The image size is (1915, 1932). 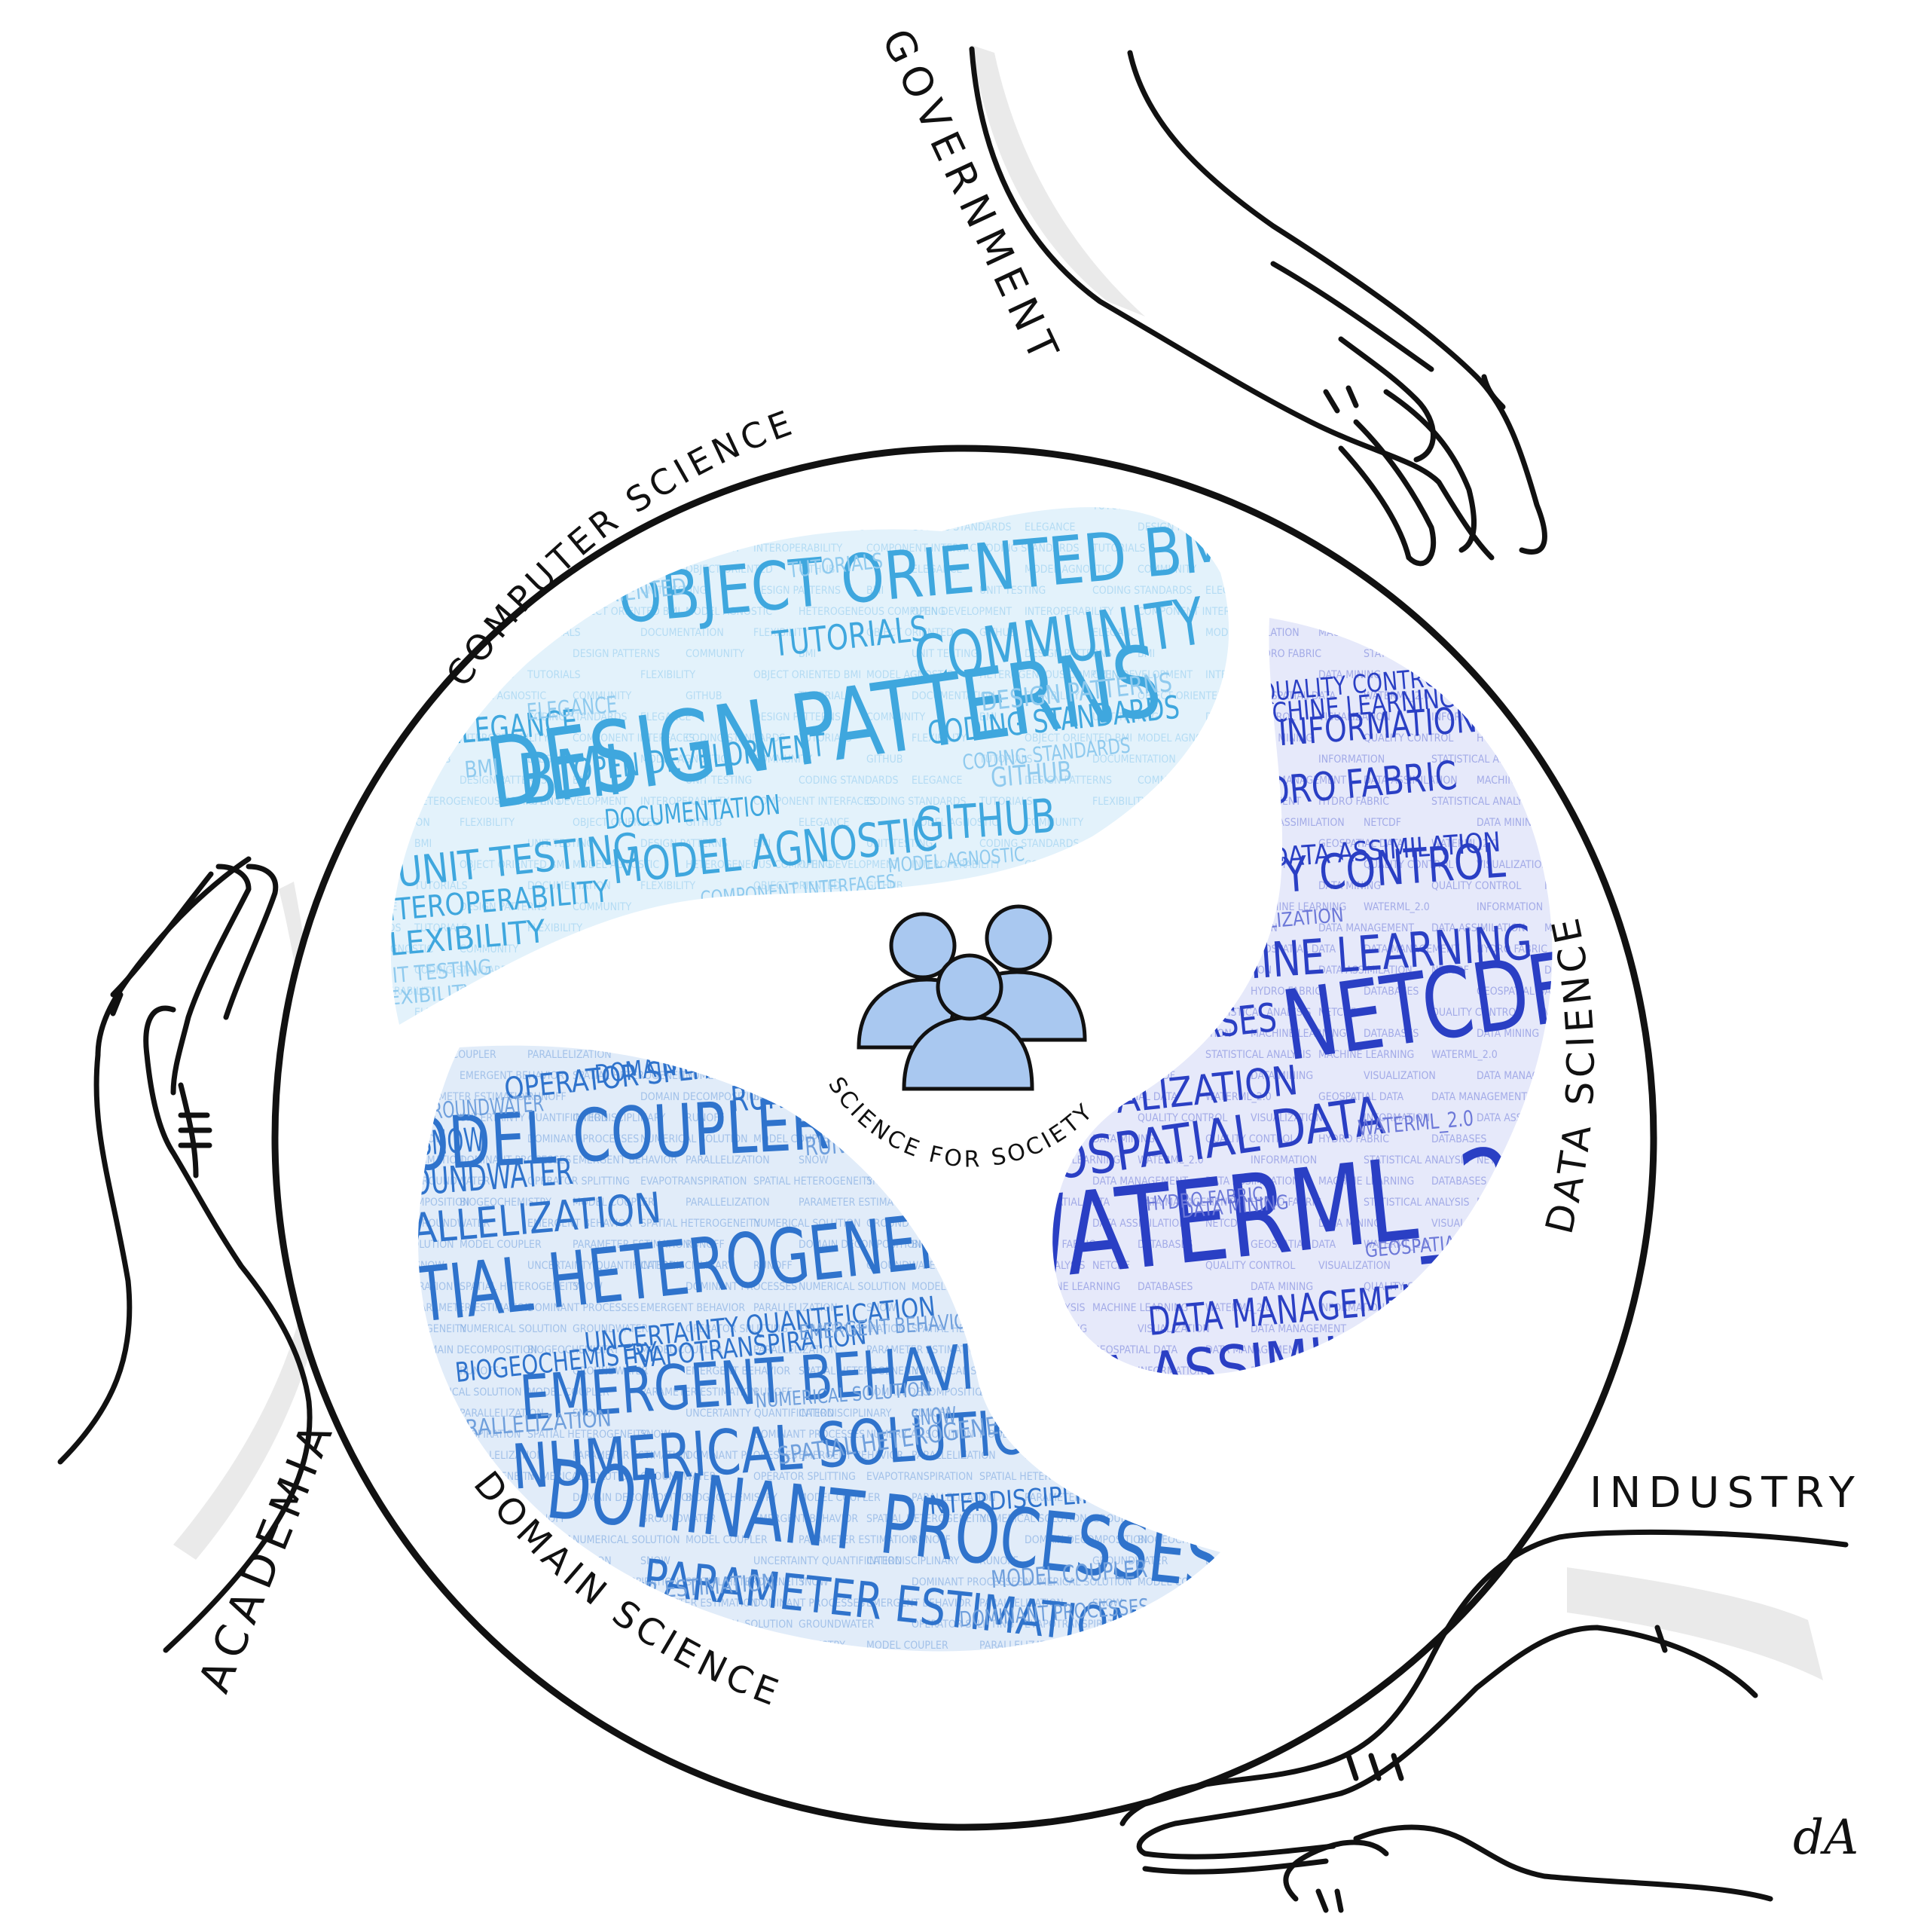 What do you see at coordinates (956, 865) in the screenshot?
I see `cloud-filler-word: INTEROPERABILITY` at bounding box center [956, 865].